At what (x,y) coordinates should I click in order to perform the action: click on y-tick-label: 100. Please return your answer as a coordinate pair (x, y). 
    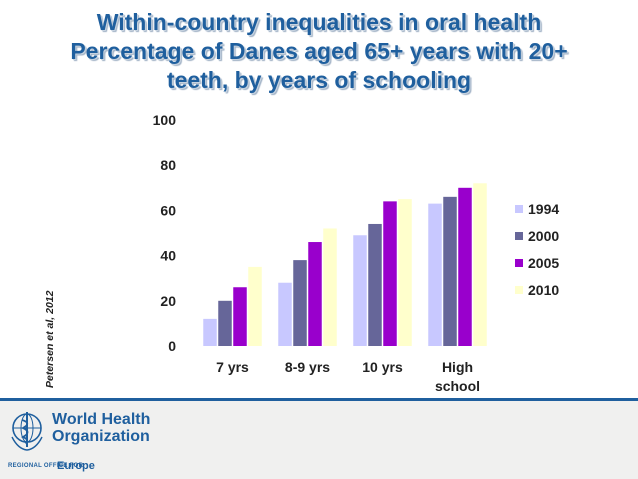
    Looking at the image, I should click on (165, 120).